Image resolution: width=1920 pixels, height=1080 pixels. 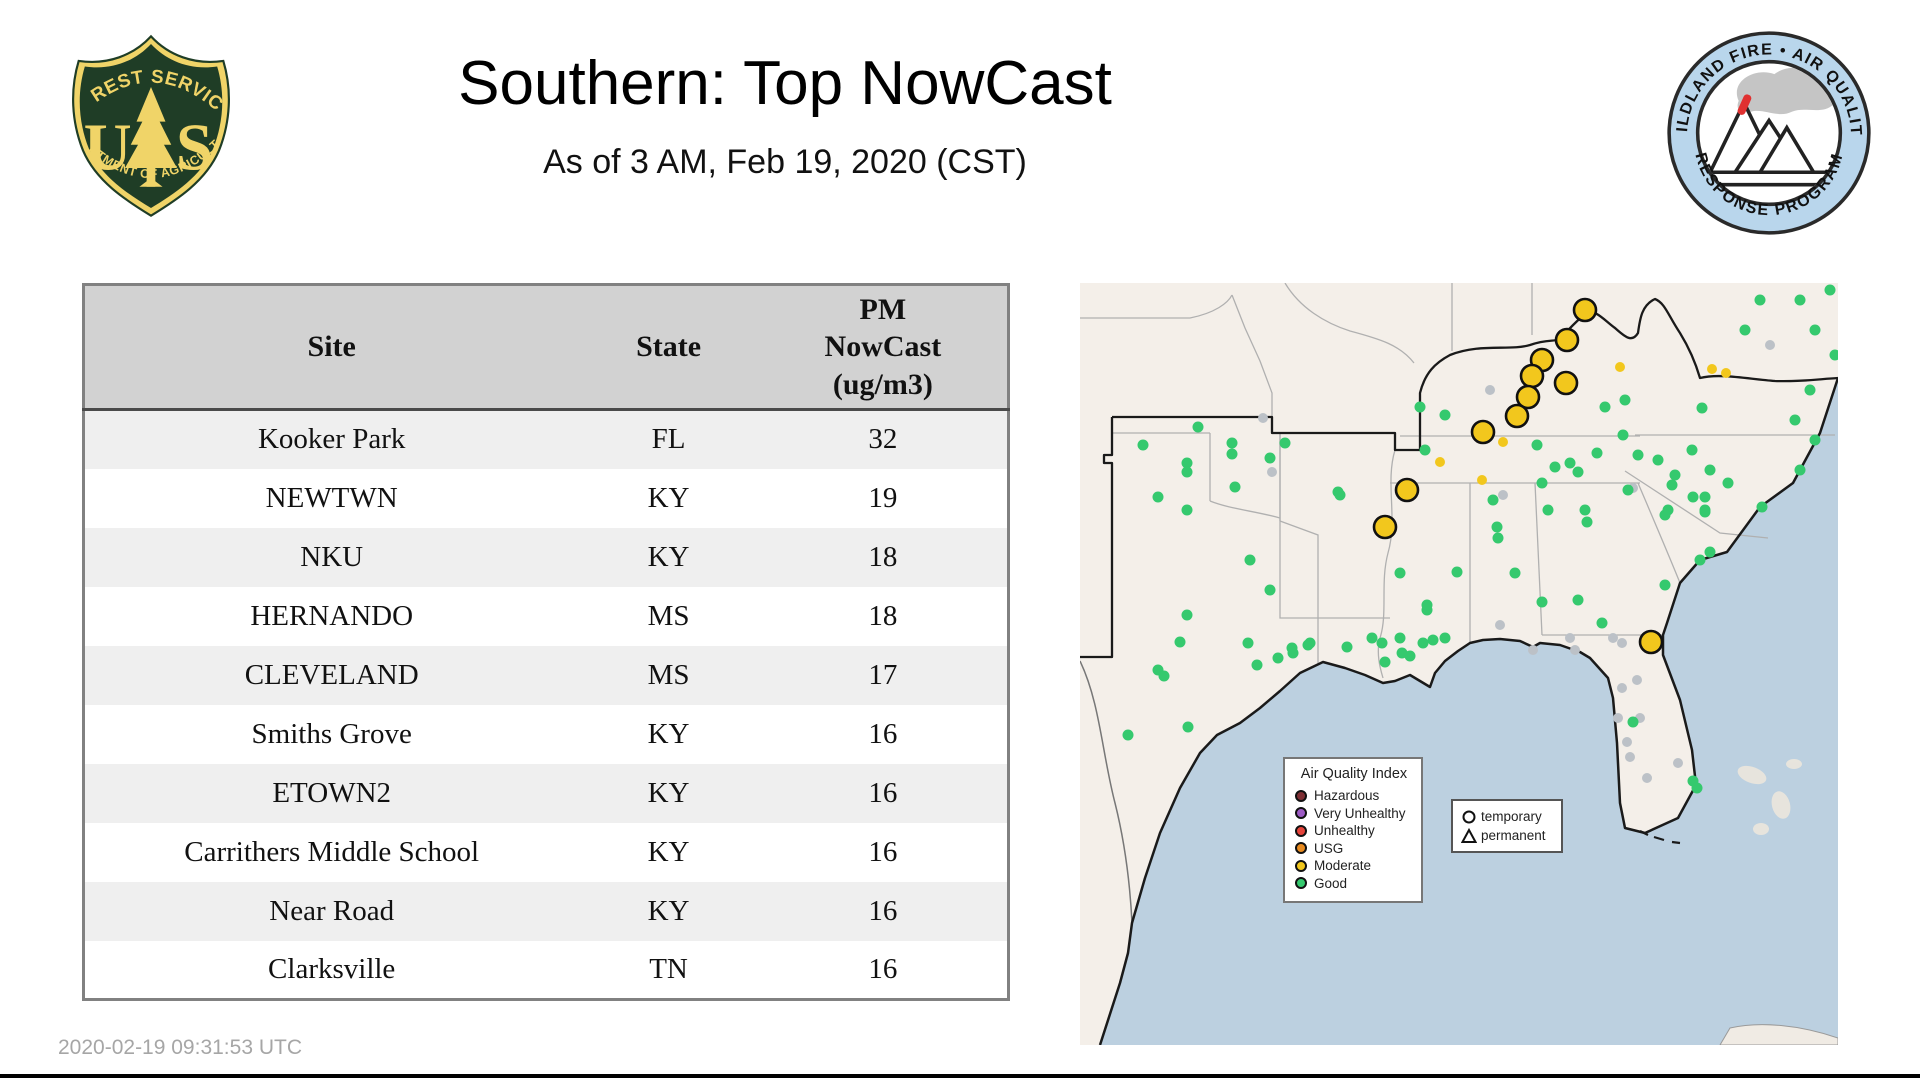 What do you see at coordinates (668, 557) in the screenshot?
I see `state-cell: KY` at bounding box center [668, 557].